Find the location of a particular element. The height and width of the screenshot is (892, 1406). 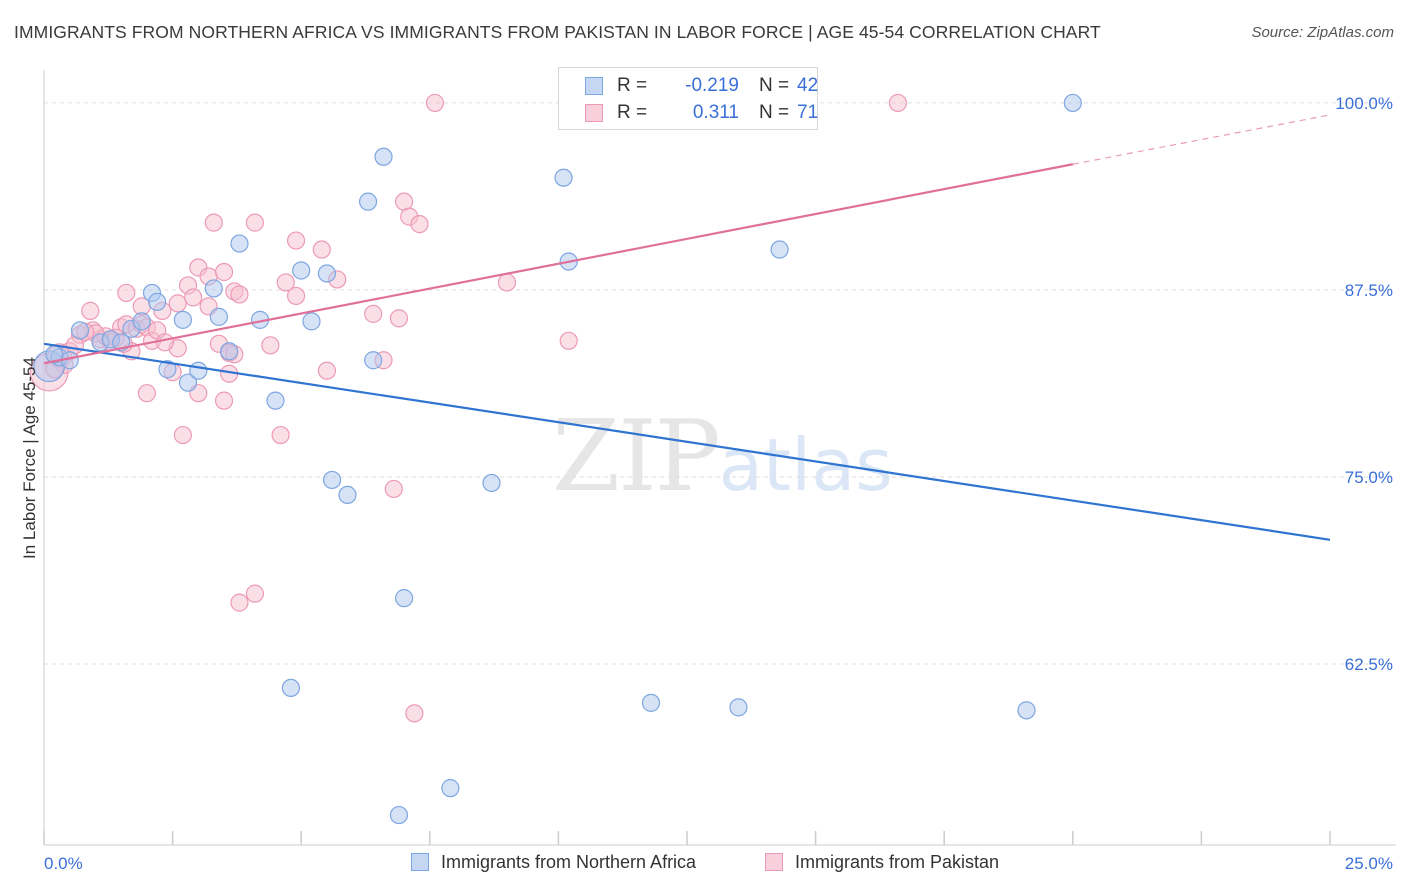

y-tick-labels: 62.5% 75.0% 87.5% 100.0% is located at coordinates (1364, 384).